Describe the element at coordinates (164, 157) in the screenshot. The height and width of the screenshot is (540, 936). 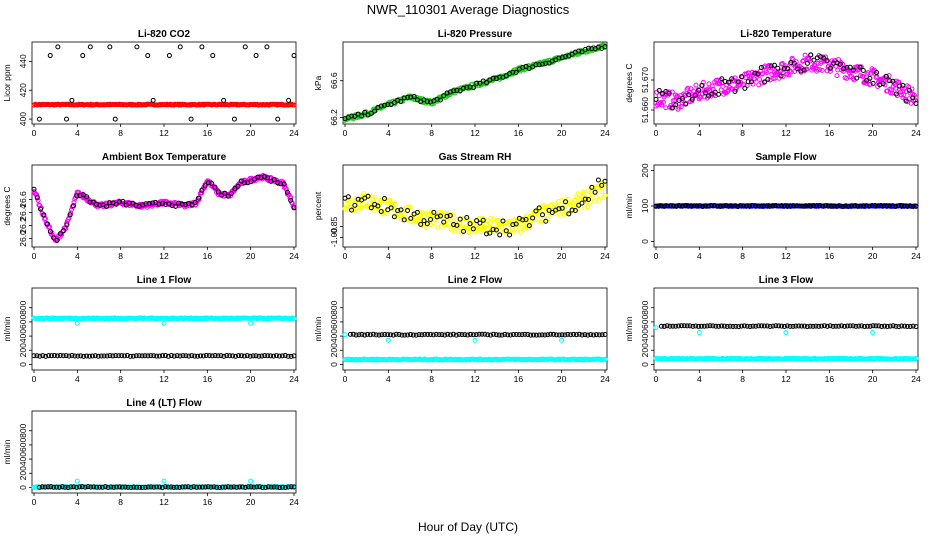
I see `chart-title: Ambient Box Temperature` at that location.